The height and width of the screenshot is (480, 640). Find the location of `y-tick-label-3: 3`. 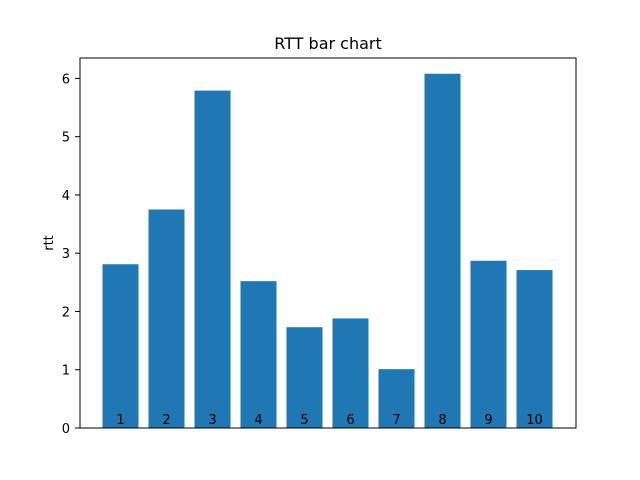

y-tick-label-3: 3 is located at coordinates (66, 254).